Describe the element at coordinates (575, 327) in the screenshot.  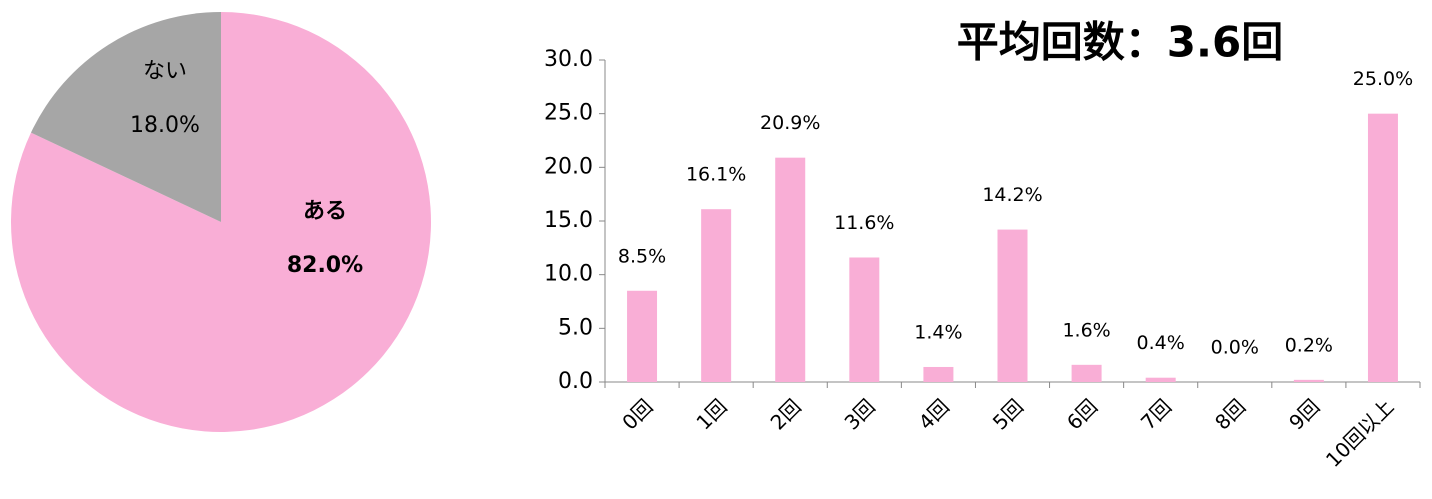
I see `y-tick-label: 5.0` at that location.